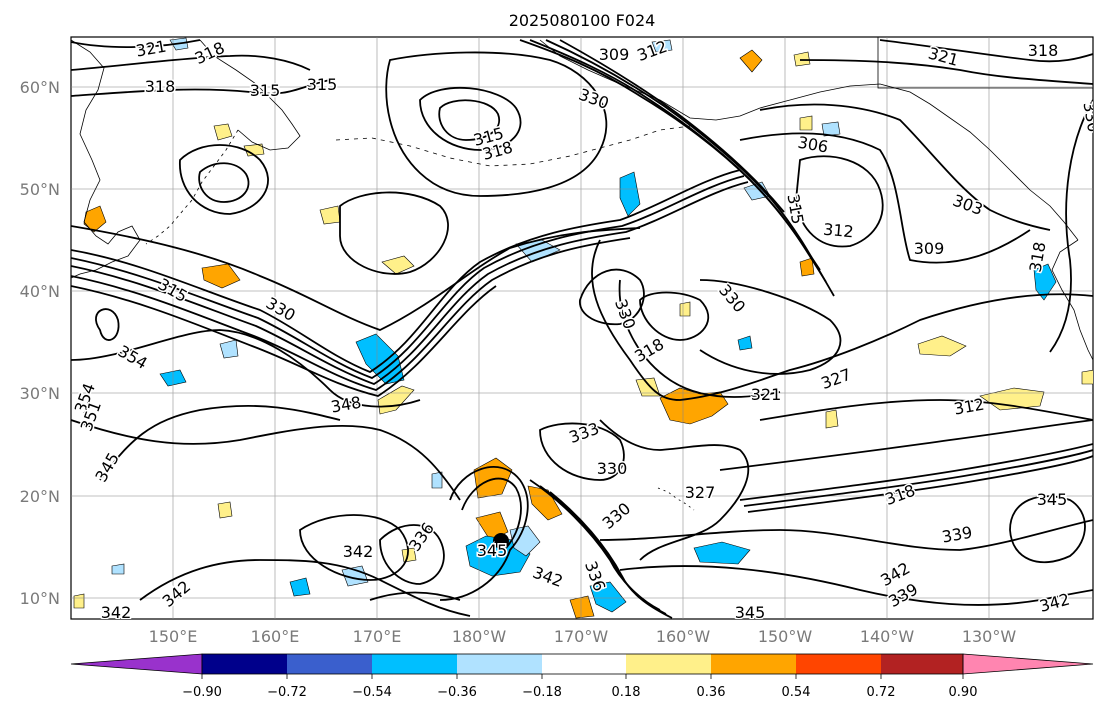 The height and width of the screenshot is (712, 1105). I want to click on coastline-border, so click(985, 63).